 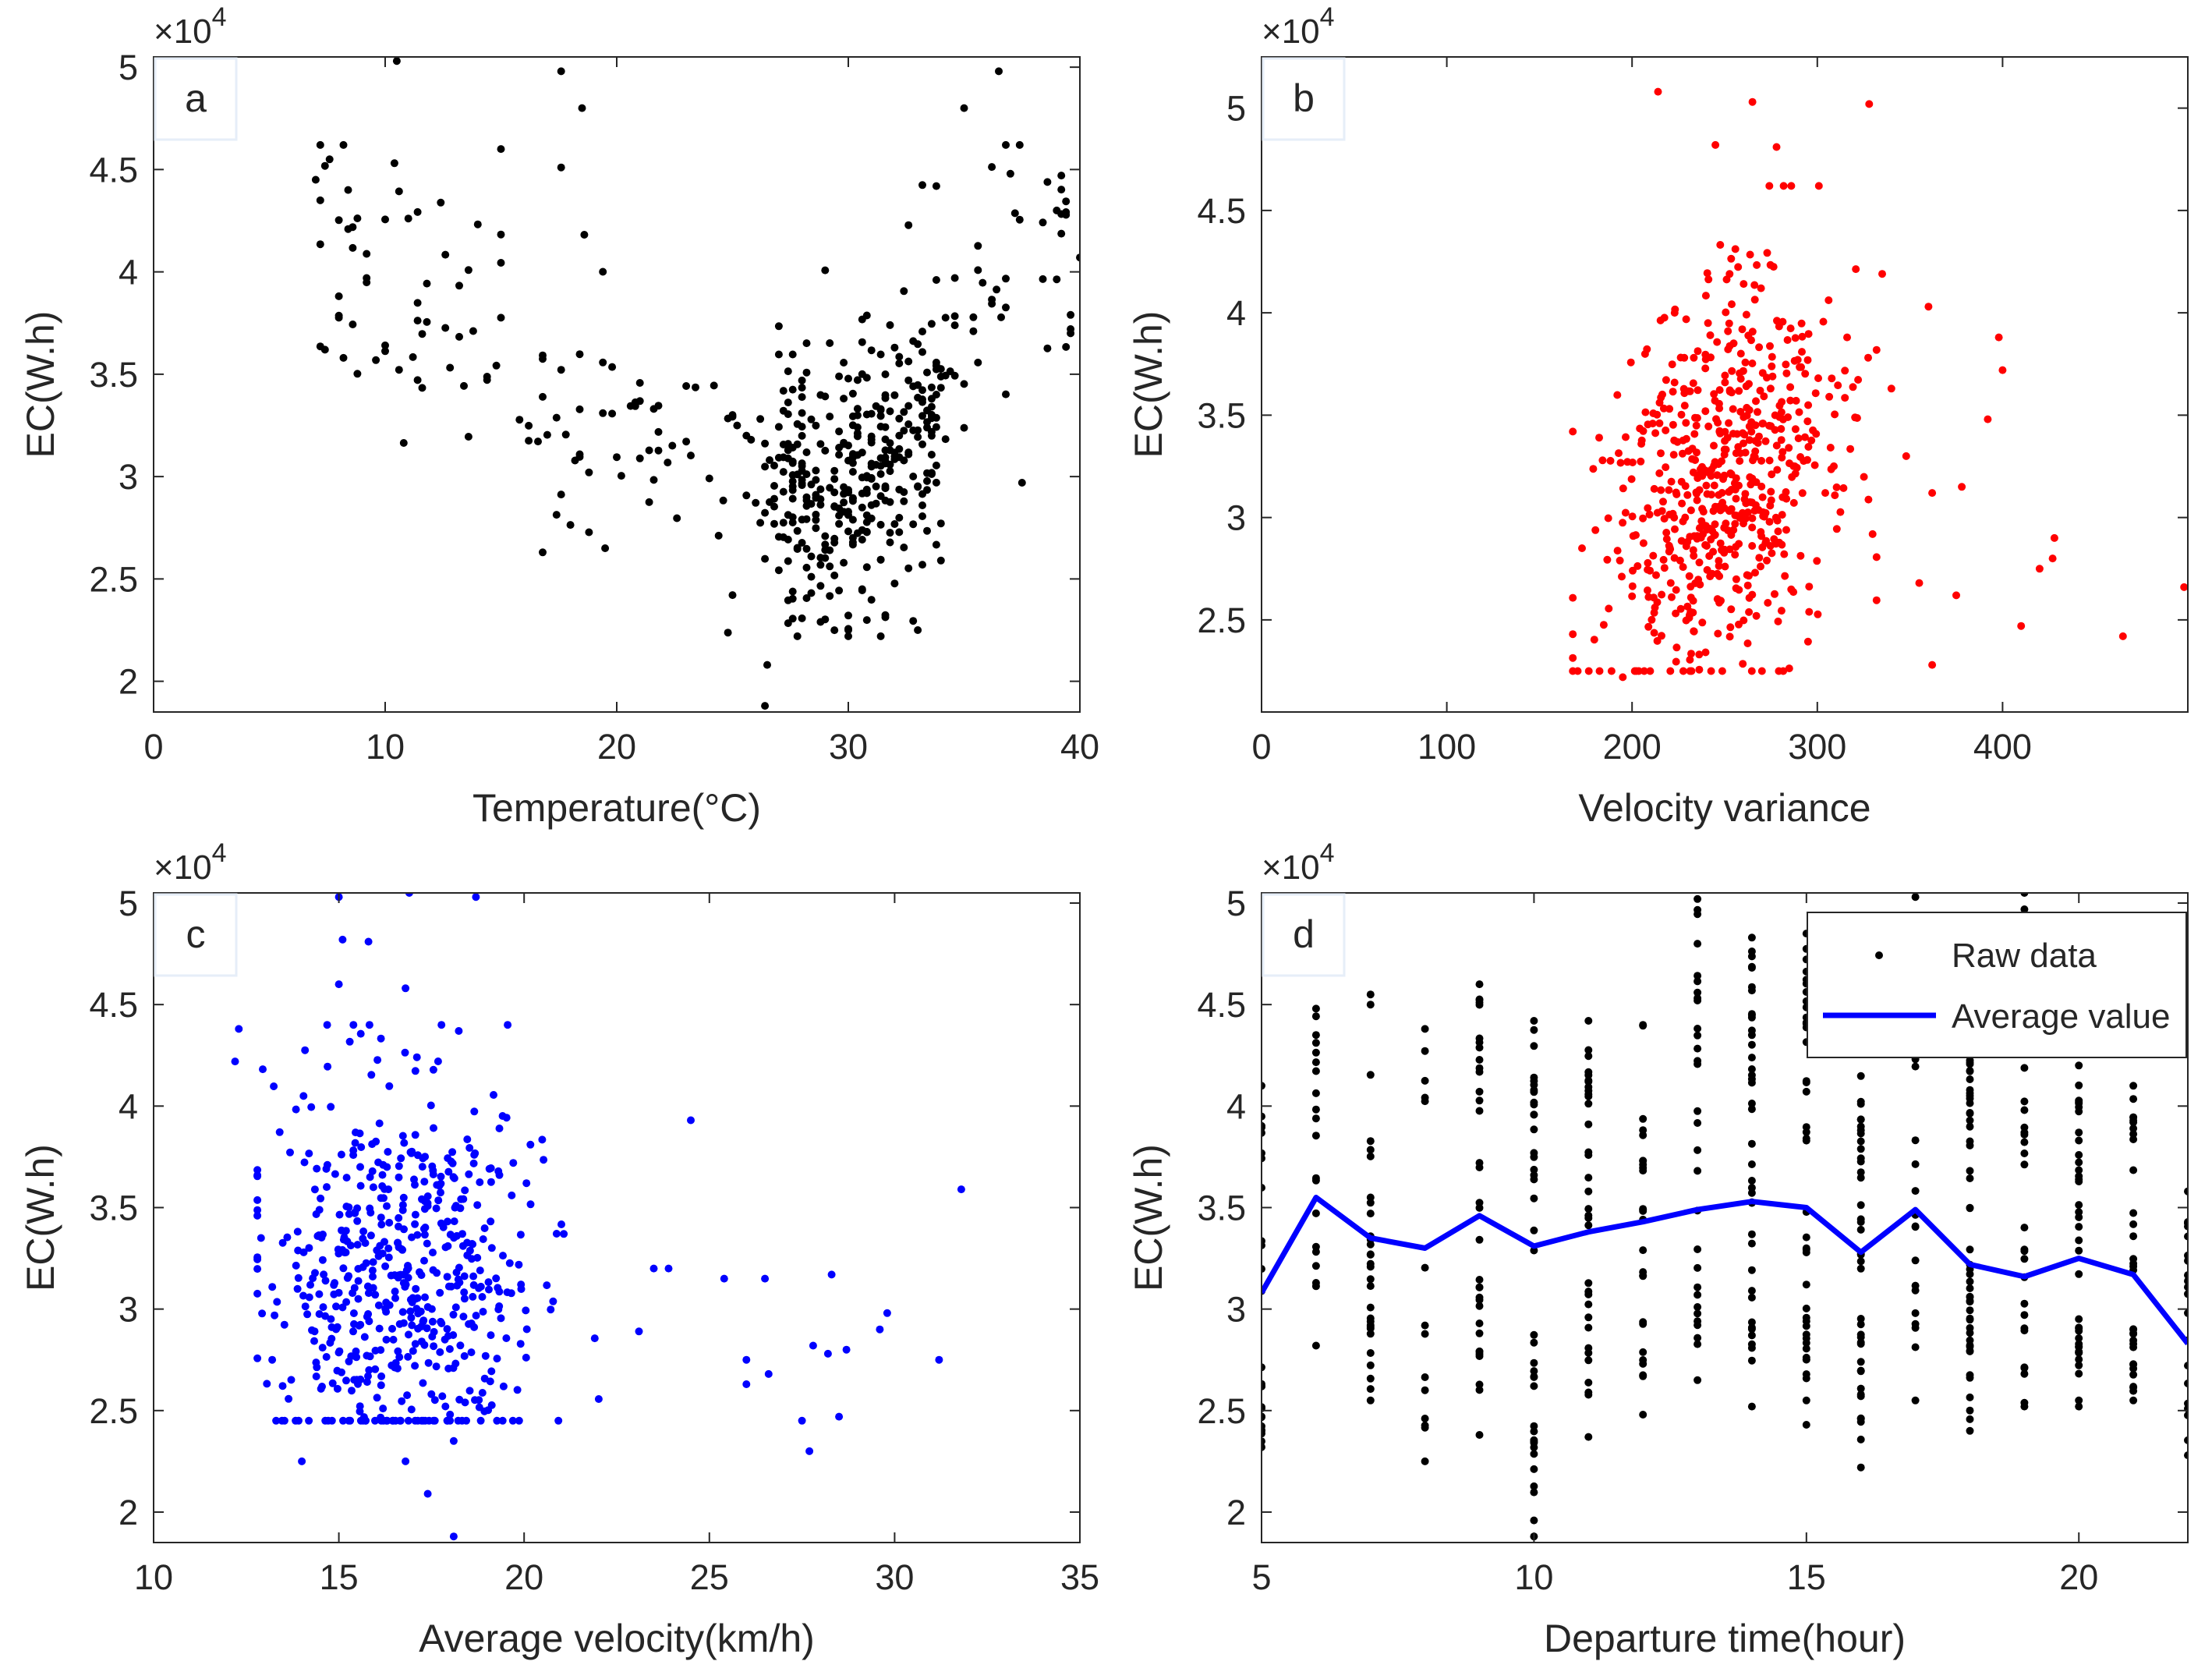 I want to click on x-tick-label: 10, so click(x=386, y=747).